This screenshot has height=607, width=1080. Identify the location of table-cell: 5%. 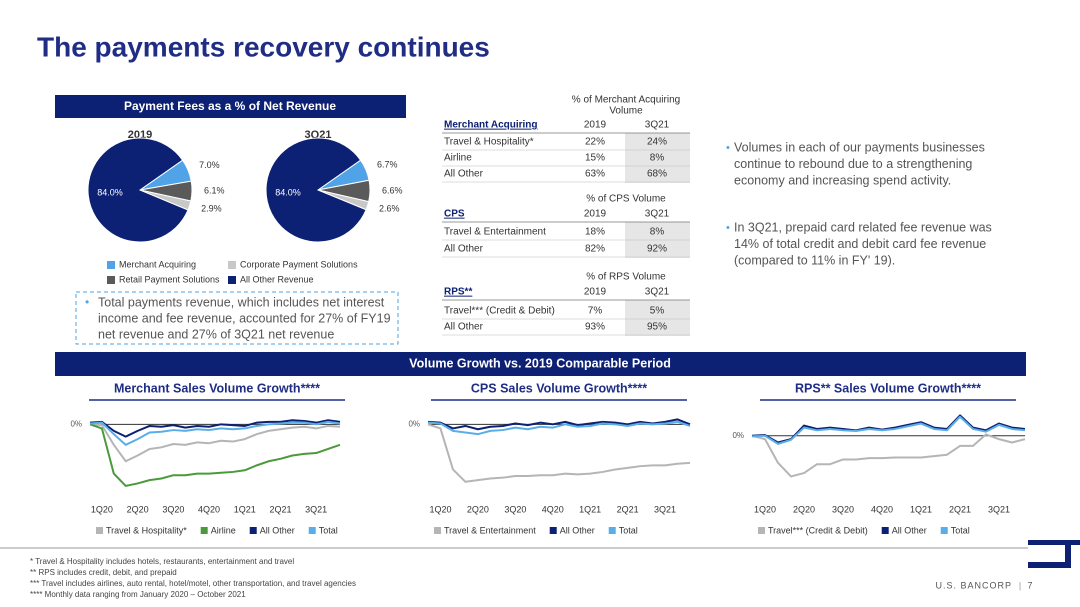
(657, 311).